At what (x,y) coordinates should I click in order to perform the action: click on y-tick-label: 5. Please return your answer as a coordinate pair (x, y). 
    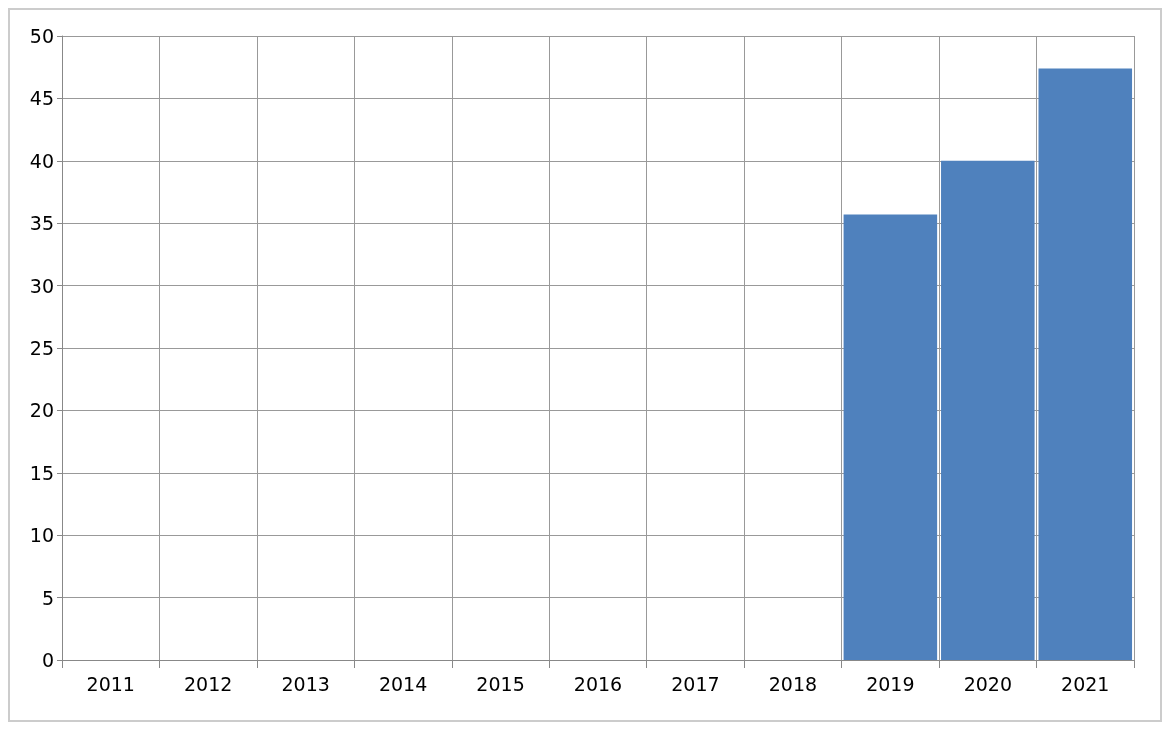
    Looking at the image, I should click on (47, 597).